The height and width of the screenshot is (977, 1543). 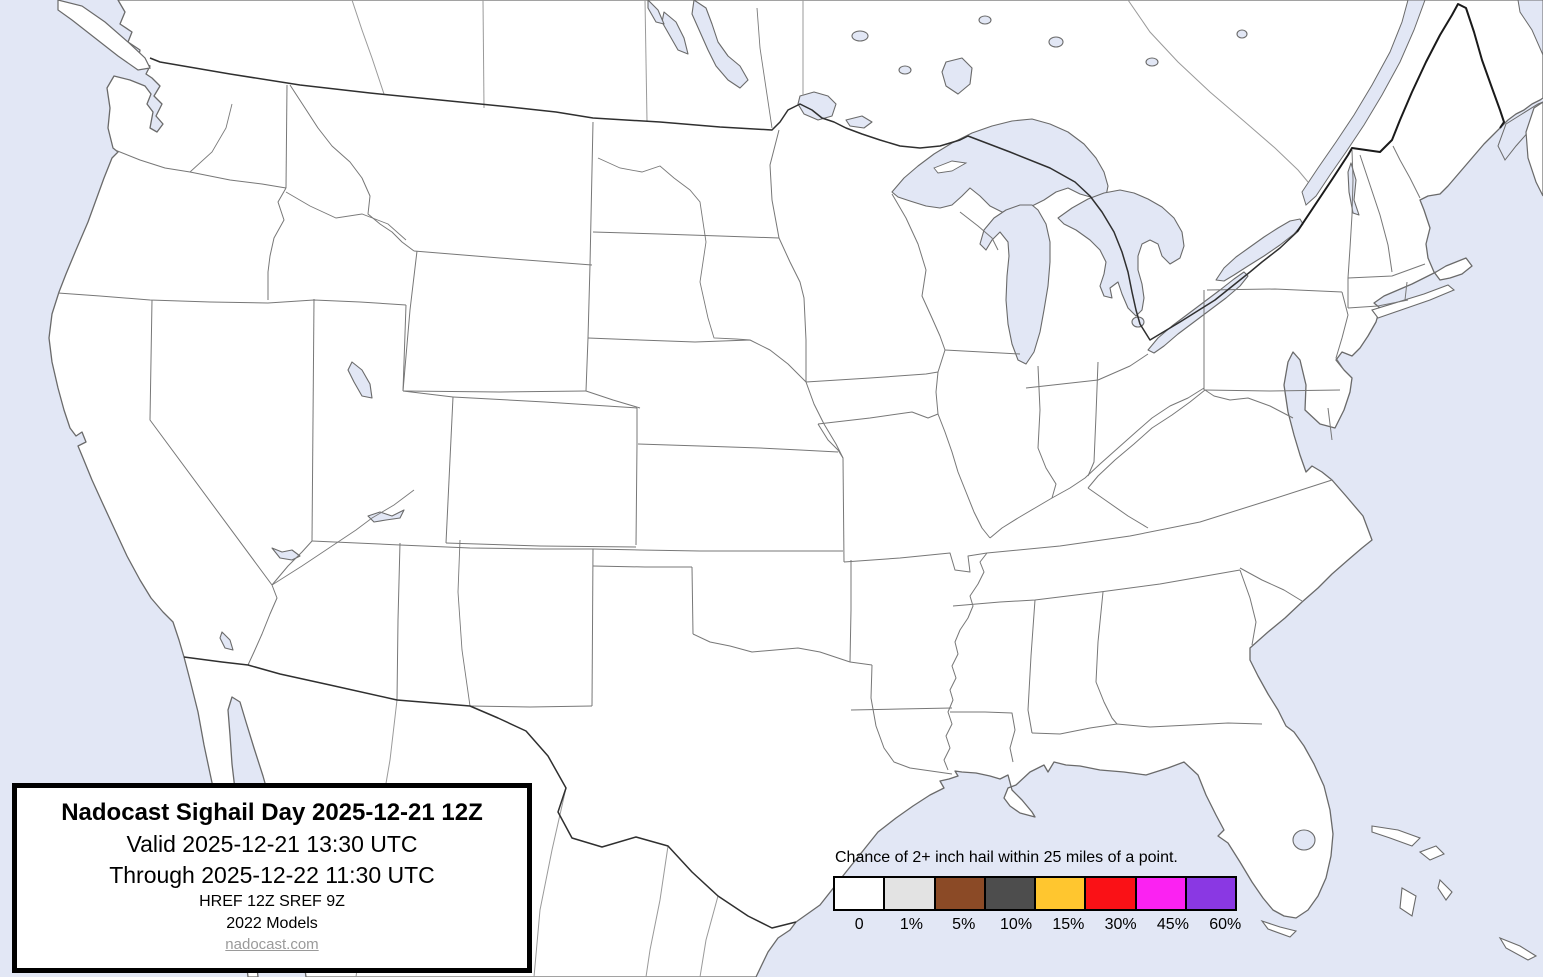 I want to click on isle-royale, so click(x=950, y=167).